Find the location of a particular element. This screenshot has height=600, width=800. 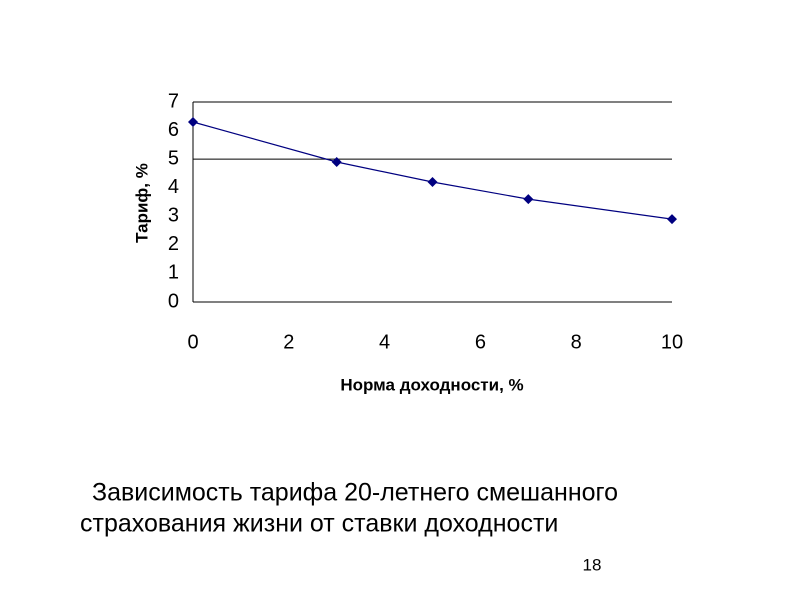

y-tick-label: 5 is located at coordinates (173, 158).